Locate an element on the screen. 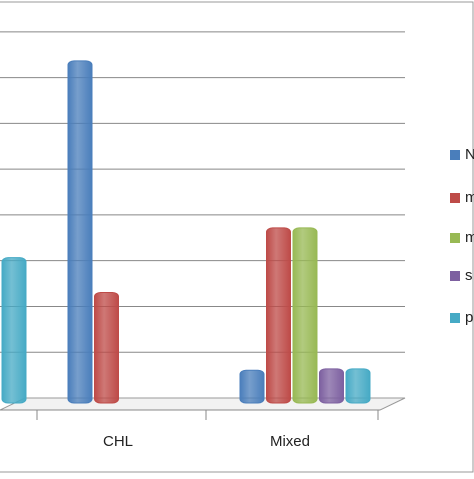 This screenshot has width=474, height=479. x-tick-label: Mixed is located at coordinates (290, 441).